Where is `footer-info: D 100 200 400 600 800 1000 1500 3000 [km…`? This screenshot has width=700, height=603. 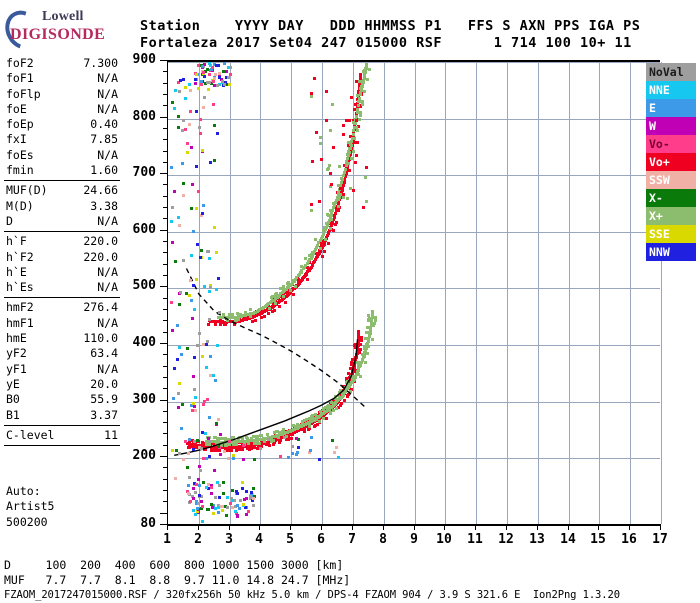 footer-info: D 100 200 400 600 800 1000 1500 3000 [km… is located at coordinates (312, 580).